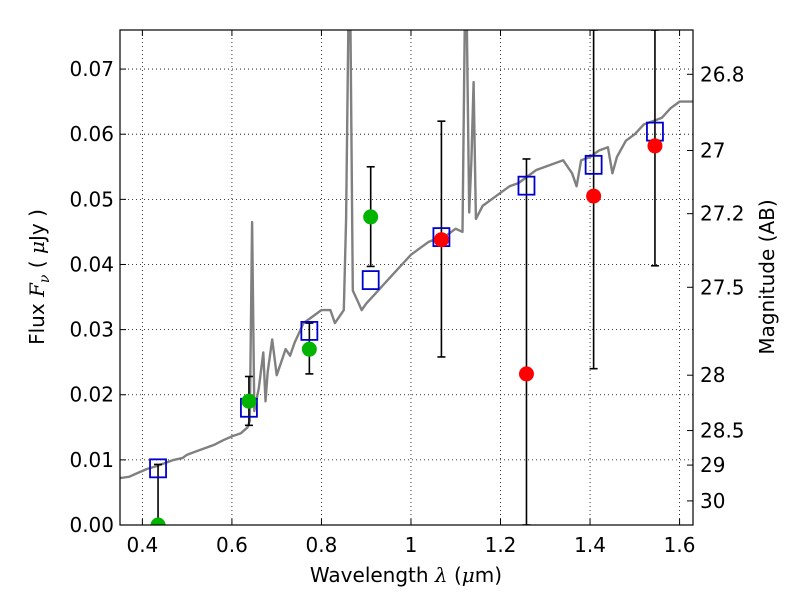 Image resolution: width=800 pixels, height=600 pixels. Describe the element at coordinates (468, 575) in the screenshot. I see `x-axis-label-mu: μ` at that location.